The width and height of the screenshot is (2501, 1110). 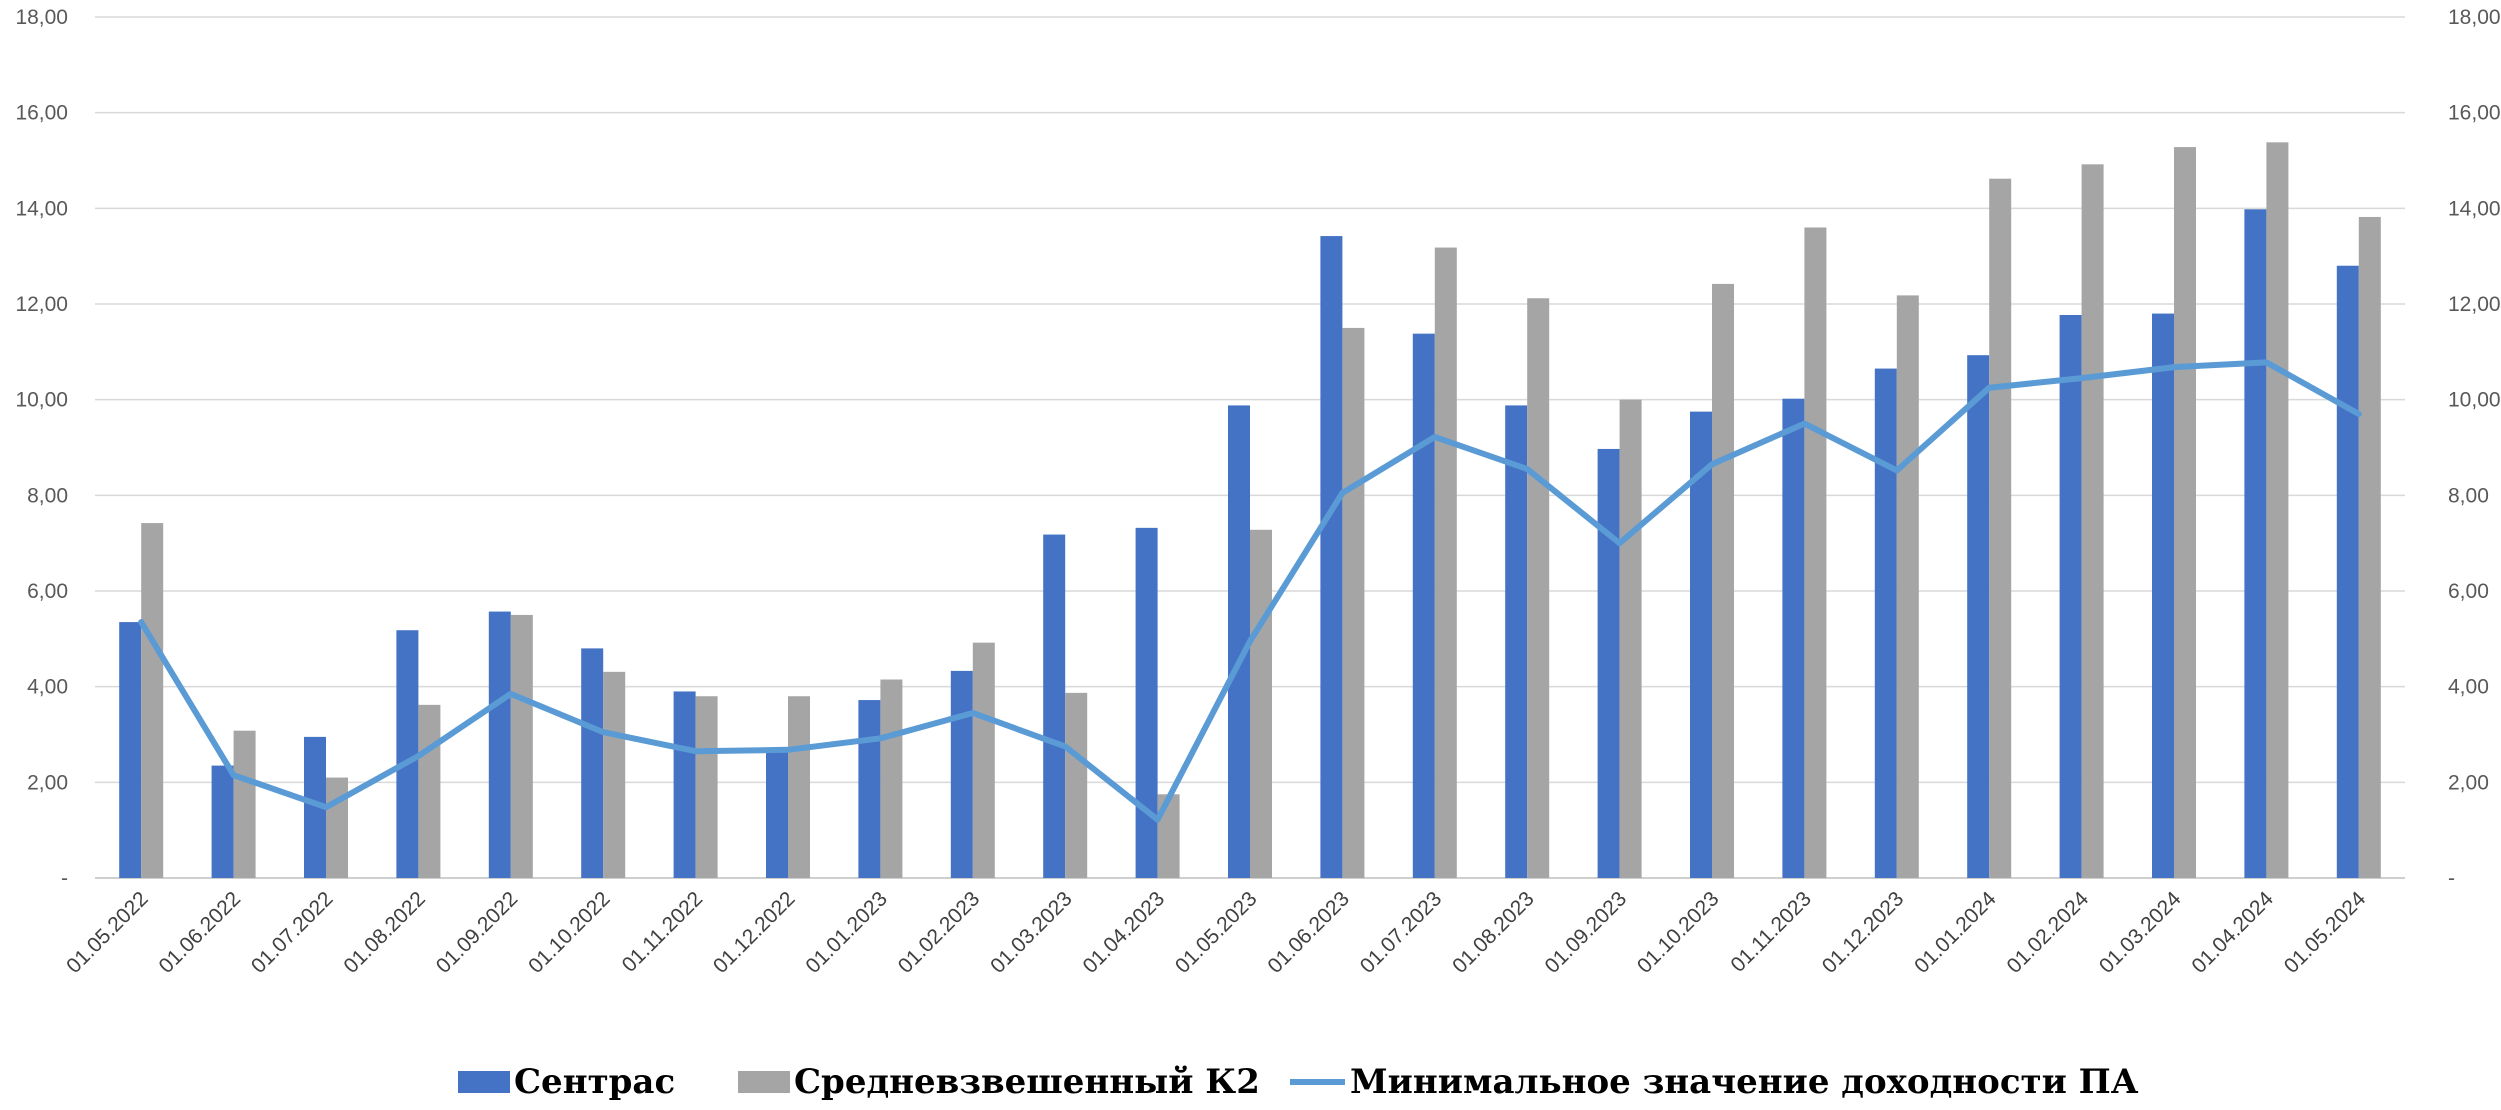 What do you see at coordinates (569, 932) in the screenshot?
I see `x-tick-label: 01.10.2022` at bounding box center [569, 932].